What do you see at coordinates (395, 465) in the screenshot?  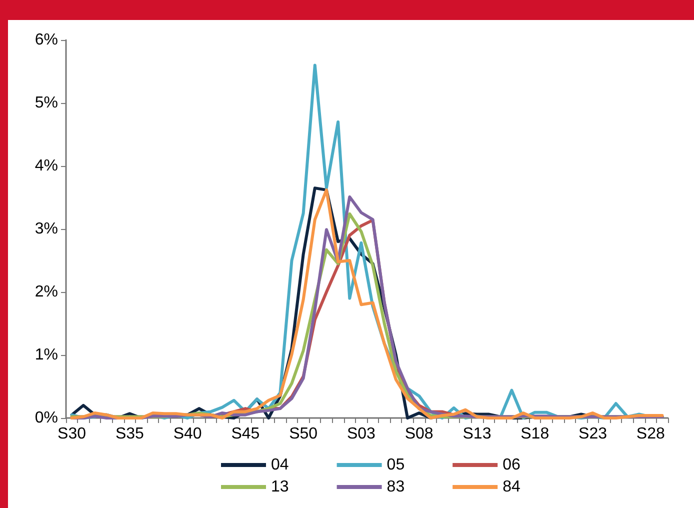 I see `legend-label: 05` at bounding box center [395, 465].